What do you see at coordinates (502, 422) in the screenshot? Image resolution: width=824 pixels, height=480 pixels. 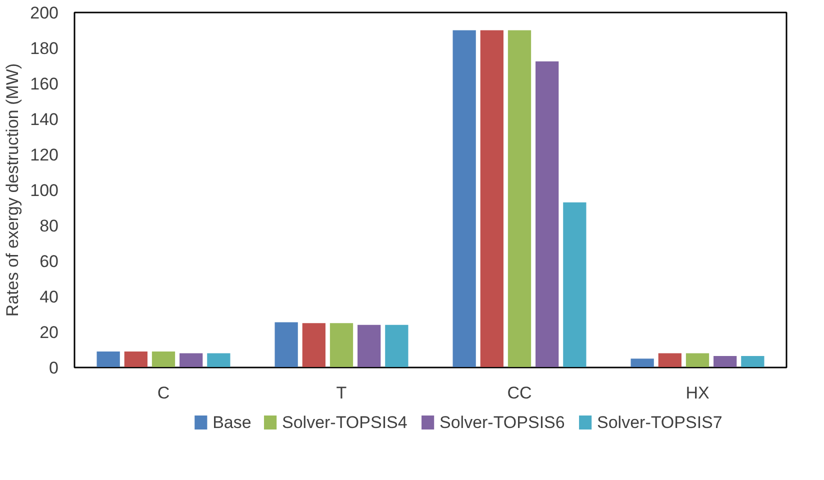 I see `legend-label: Solver-TOPSIS6` at bounding box center [502, 422].